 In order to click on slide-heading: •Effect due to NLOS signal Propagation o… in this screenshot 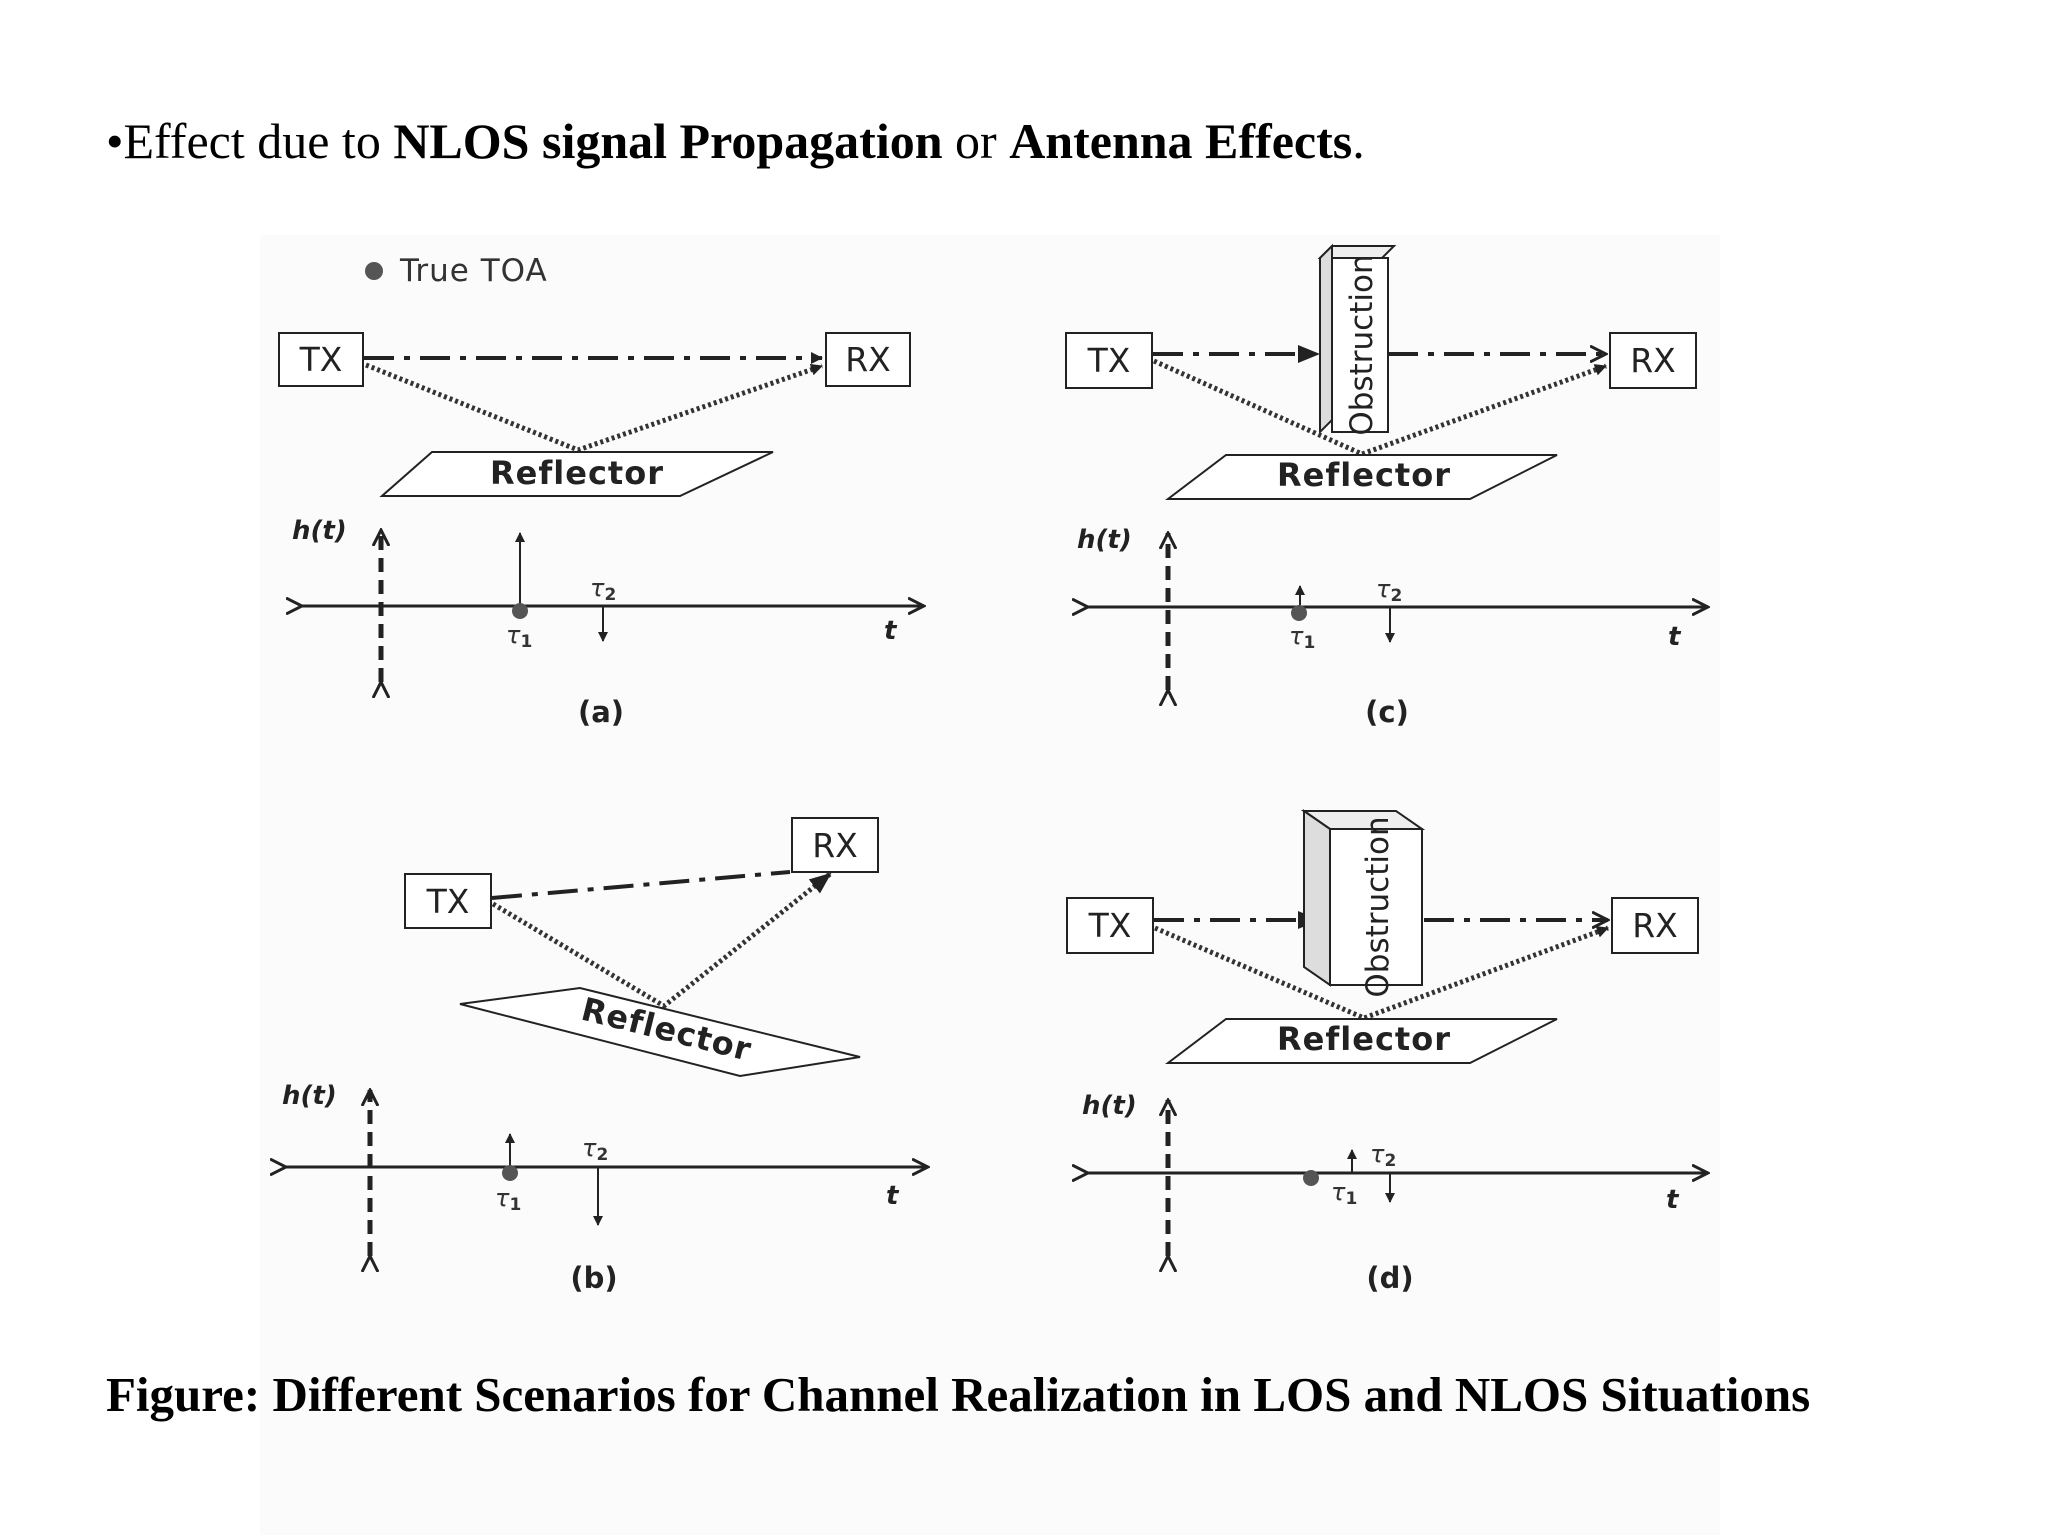, I will do `click(735, 141)`.